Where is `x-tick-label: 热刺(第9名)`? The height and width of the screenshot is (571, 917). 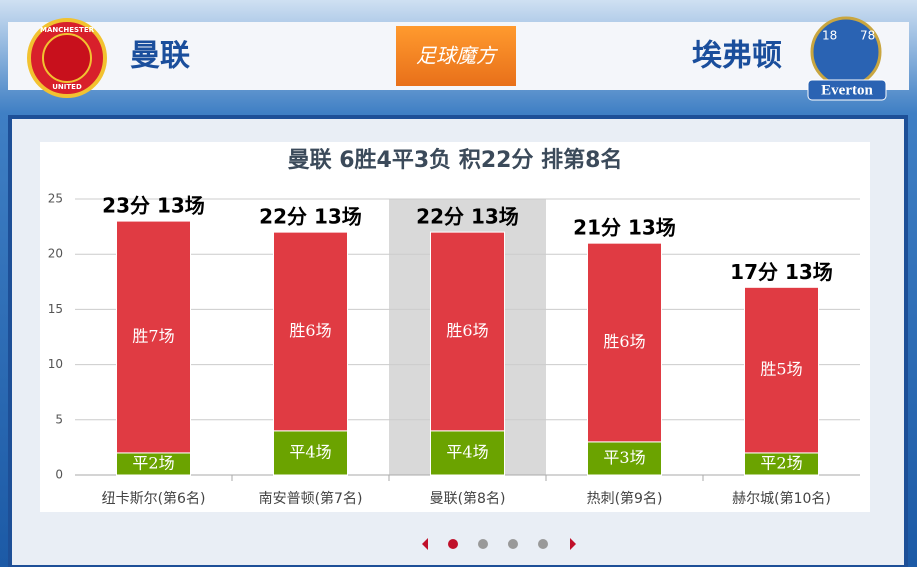 x-tick-label: 热刺(第9名) is located at coordinates (625, 498).